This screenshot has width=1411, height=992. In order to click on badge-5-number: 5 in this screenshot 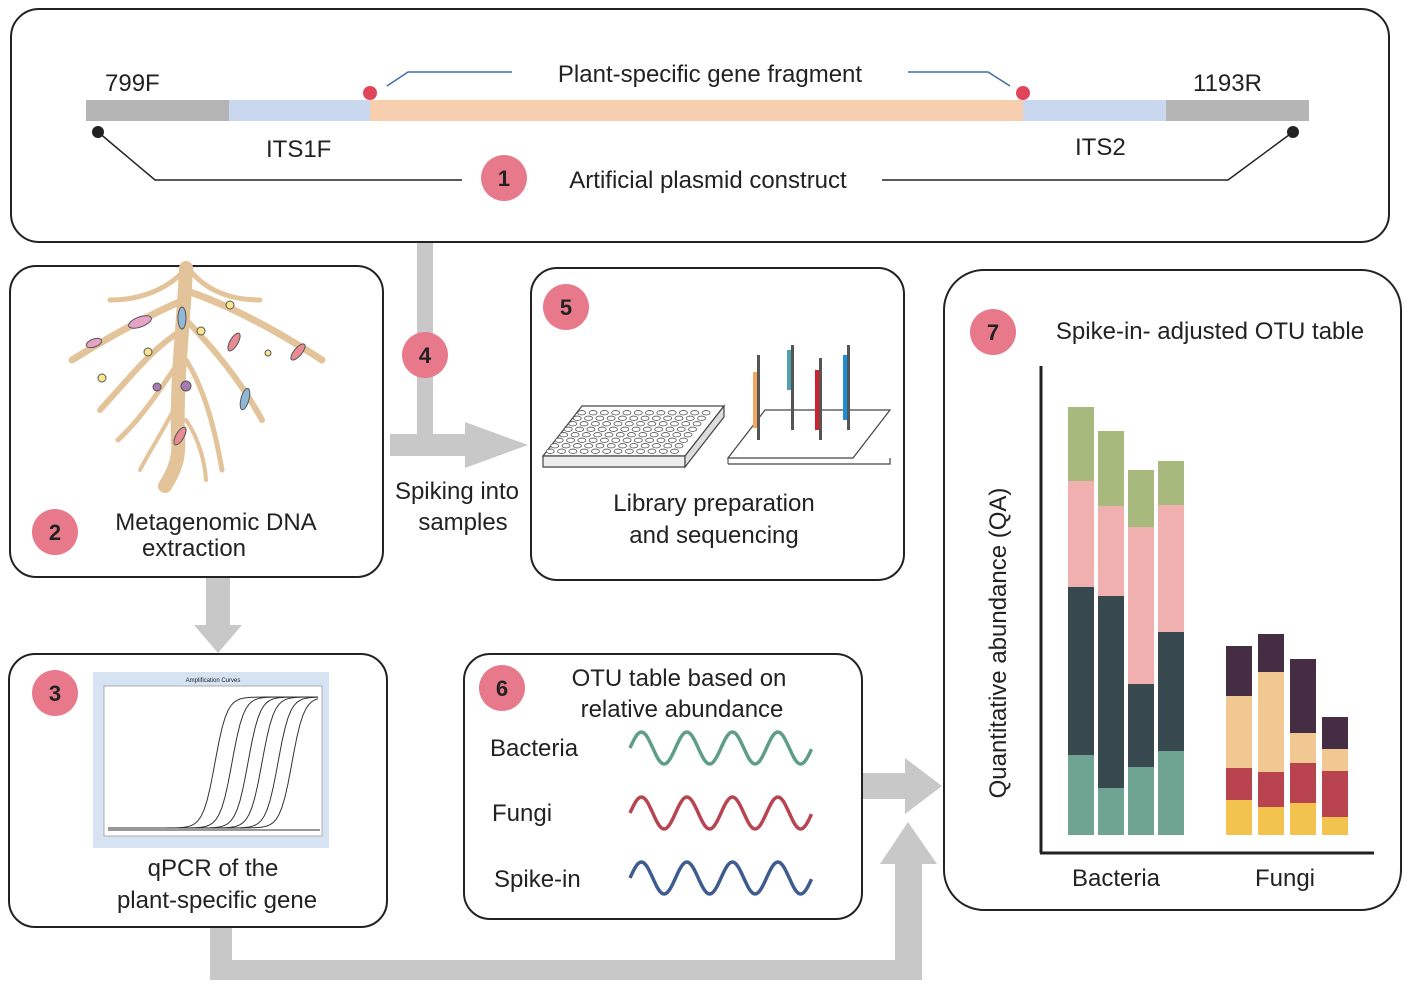, I will do `click(566, 307)`.